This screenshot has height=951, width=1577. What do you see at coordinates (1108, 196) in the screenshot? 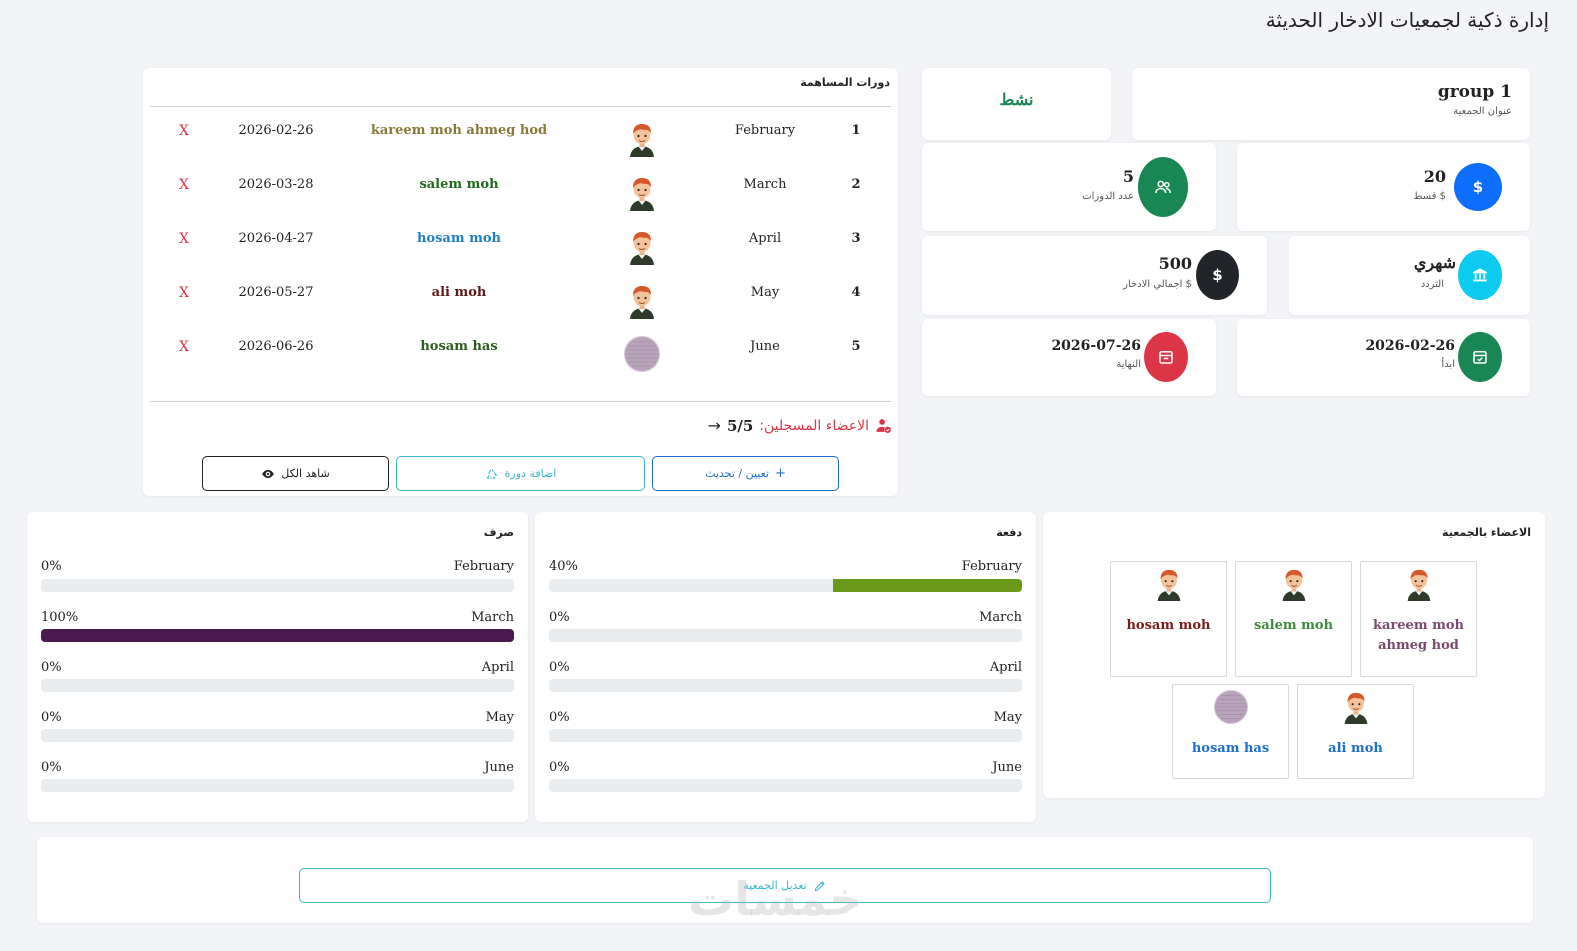
I see `cycles-label: عدد الدورات` at bounding box center [1108, 196].